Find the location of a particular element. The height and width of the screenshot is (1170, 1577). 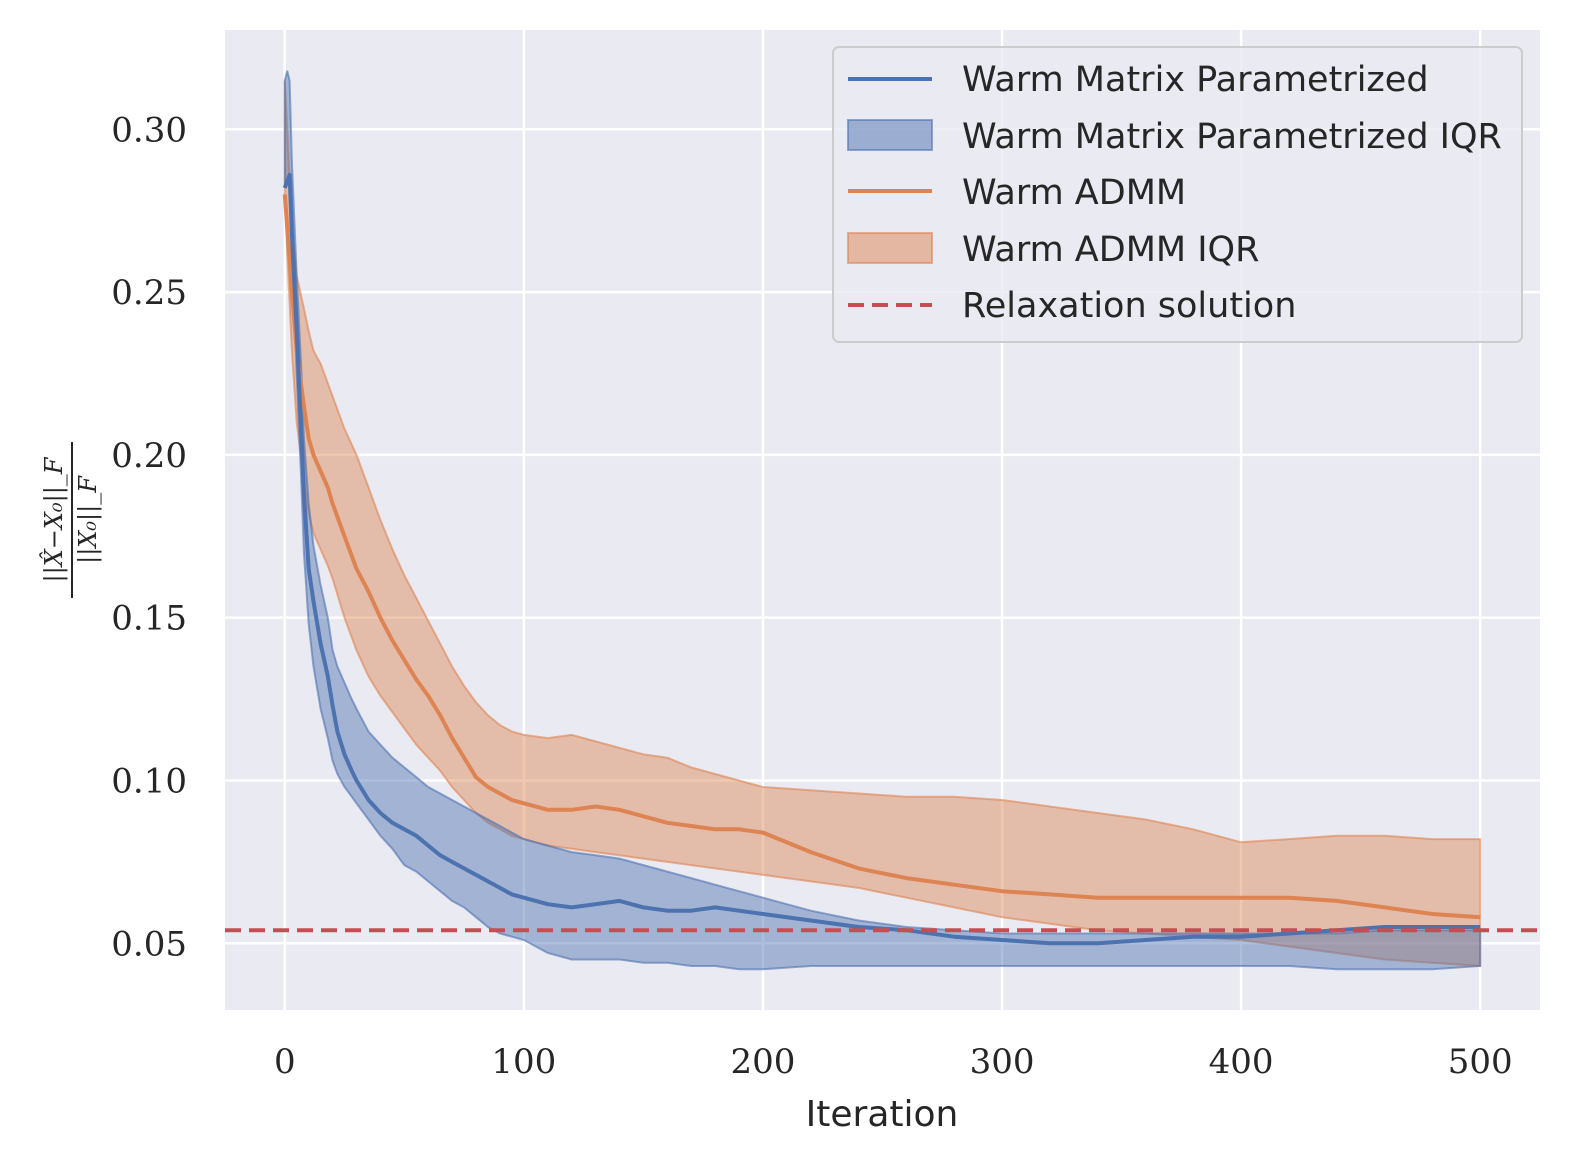

y-tick-label: 0.30 is located at coordinates (149, 130).